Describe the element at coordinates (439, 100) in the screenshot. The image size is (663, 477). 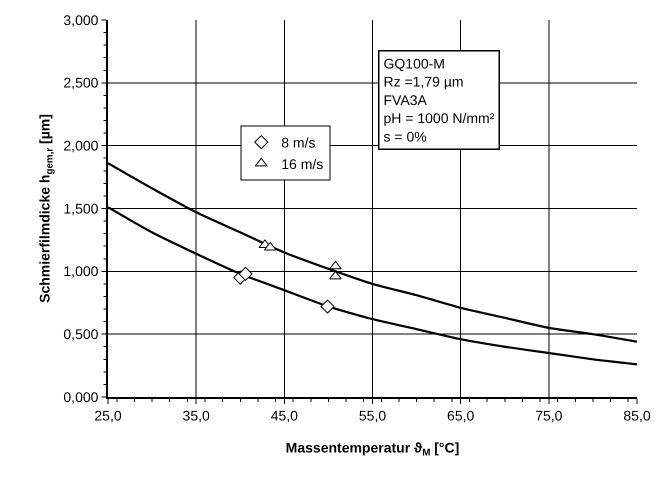
I see `annotation: GQ100-M Rz =1,79 µm FVA3A pH = 1000 N/mm² s = 0%` at that location.